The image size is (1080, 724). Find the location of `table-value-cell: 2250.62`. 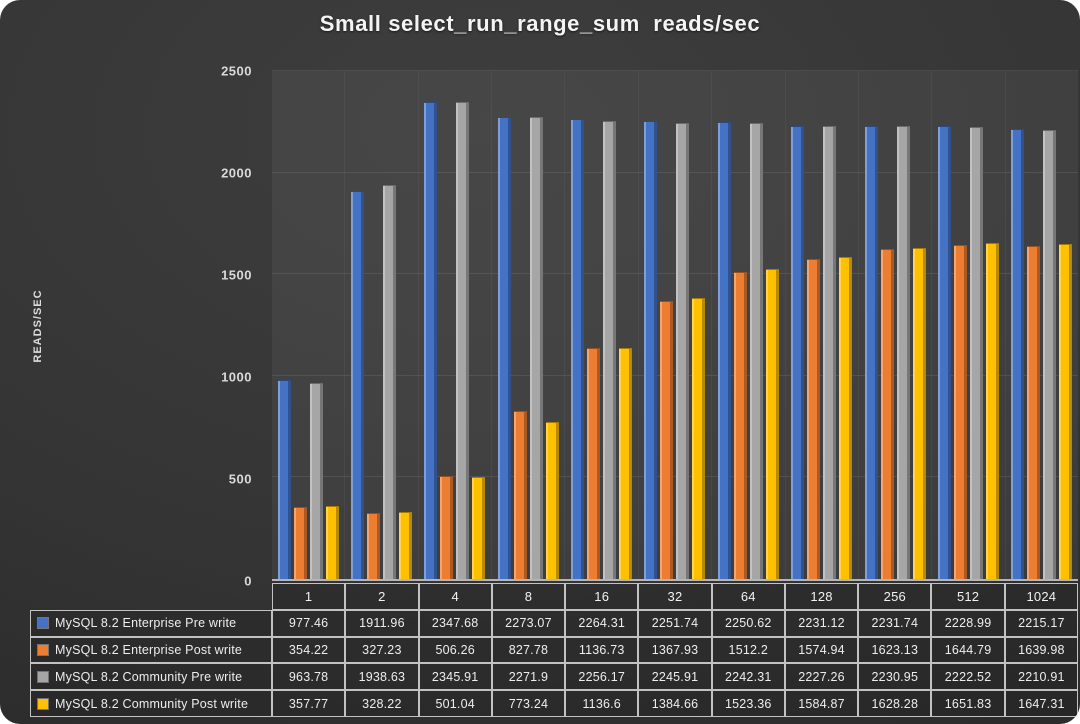

table-value-cell: 2250.62 is located at coordinates (748, 623).